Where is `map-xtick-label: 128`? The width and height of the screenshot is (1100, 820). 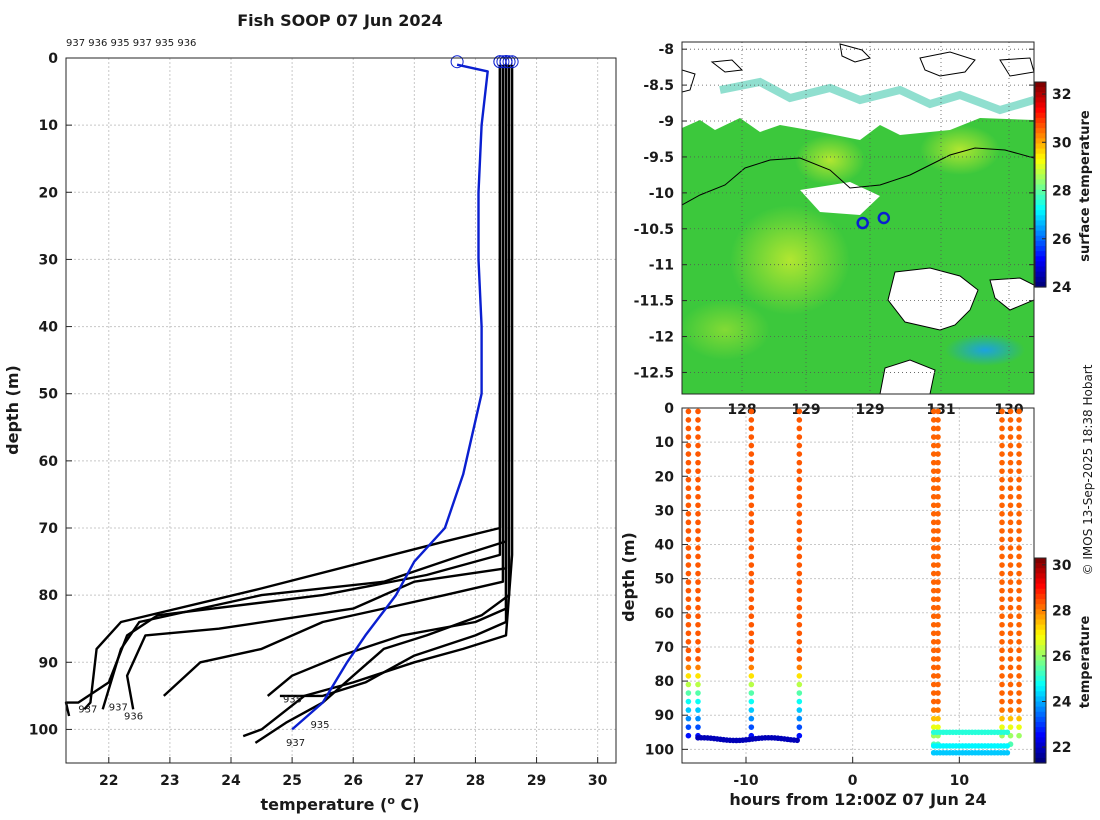
map-xtick-label: 128 is located at coordinates (741, 410).